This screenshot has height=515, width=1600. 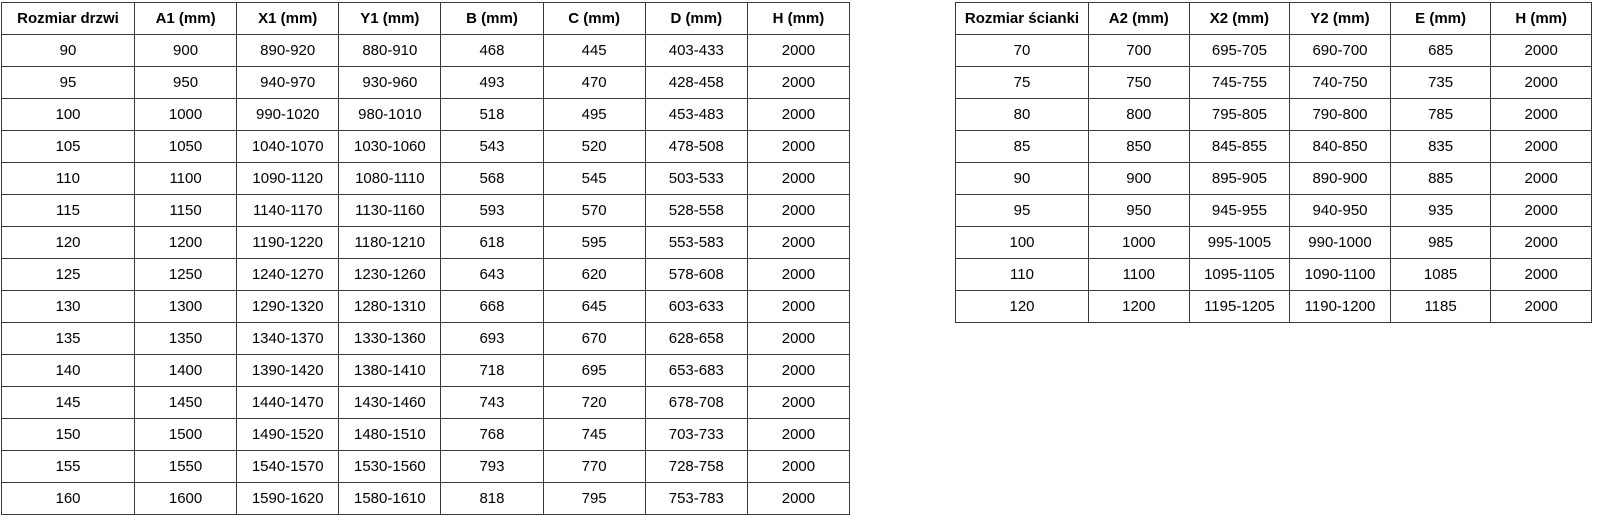 I want to click on table-cell: 743, so click(x=492, y=402).